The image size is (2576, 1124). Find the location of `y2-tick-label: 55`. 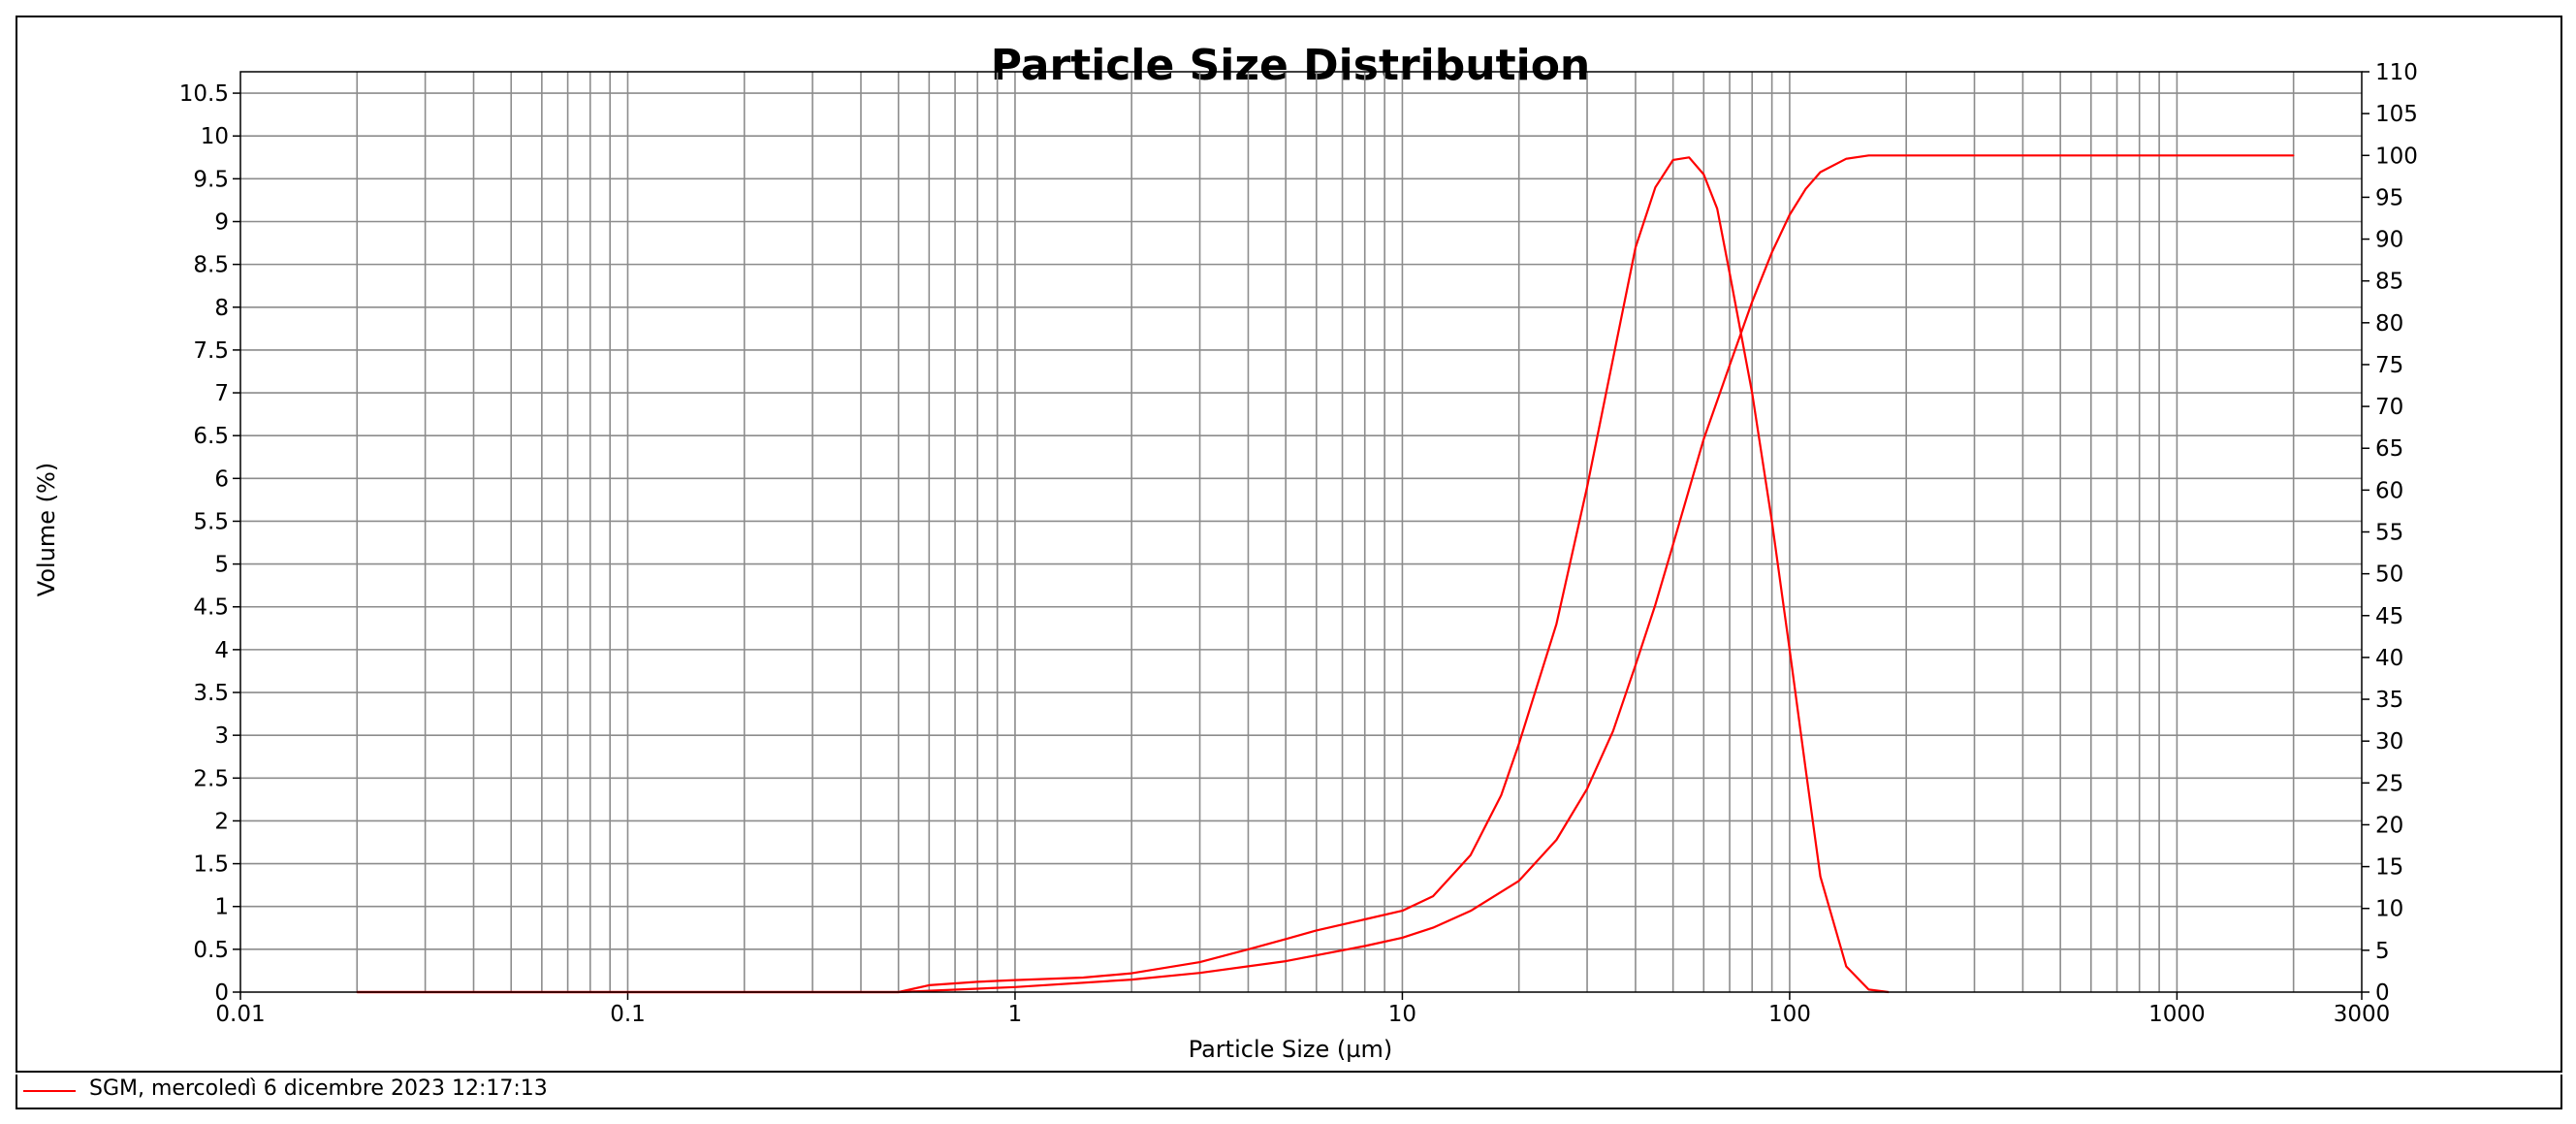

y2-tick-label: 55 is located at coordinates (2389, 534).